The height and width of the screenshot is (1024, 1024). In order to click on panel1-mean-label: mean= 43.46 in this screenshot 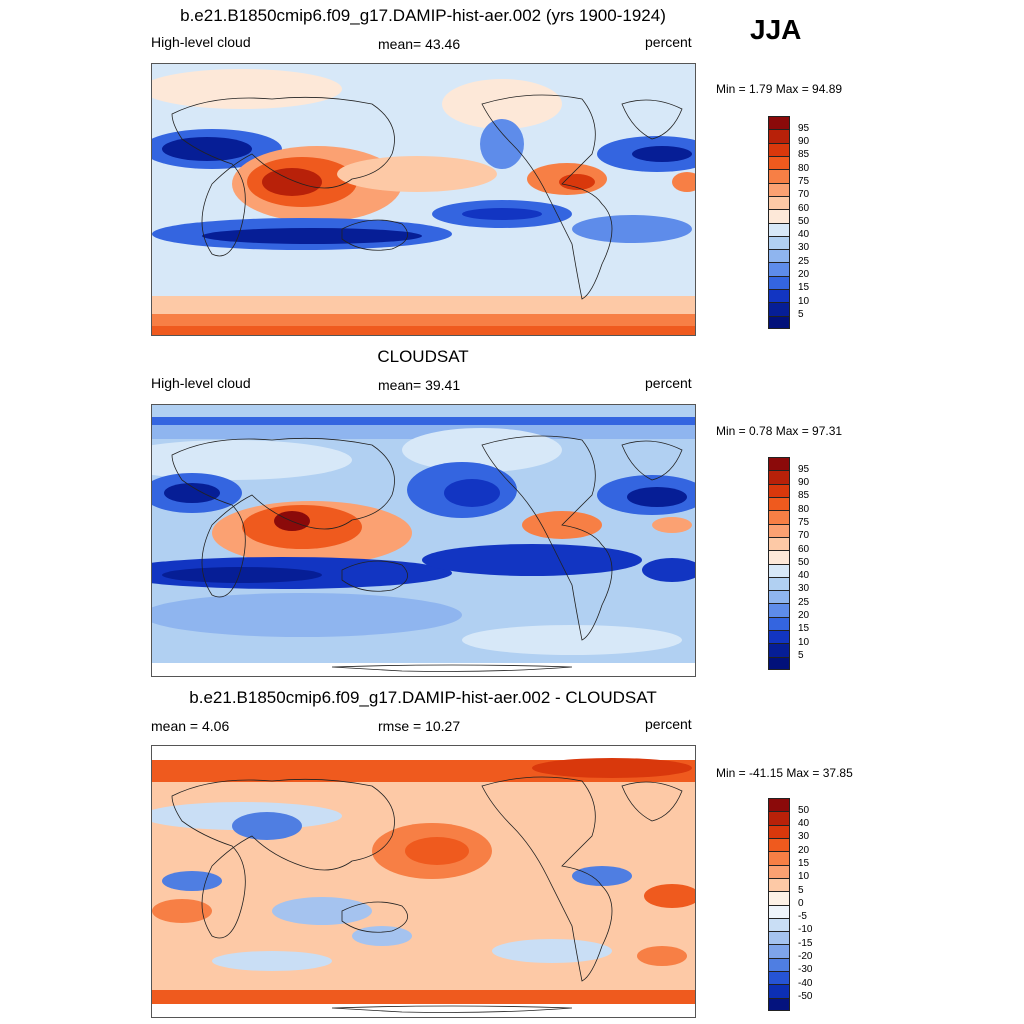, I will do `click(419, 44)`.